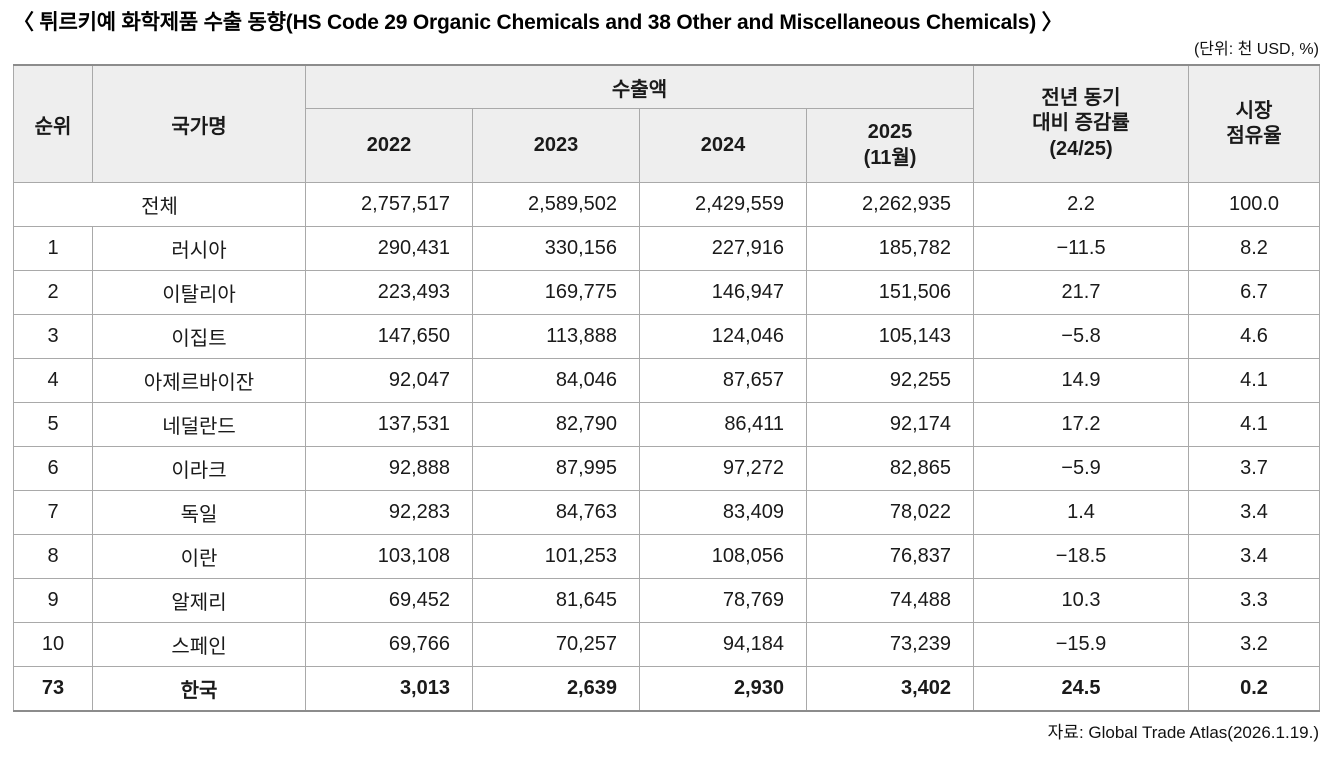 This screenshot has width=1326, height=766. What do you see at coordinates (723, 425) in the screenshot?
I see `export-value-cell: 86,411` at bounding box center [723, 425].